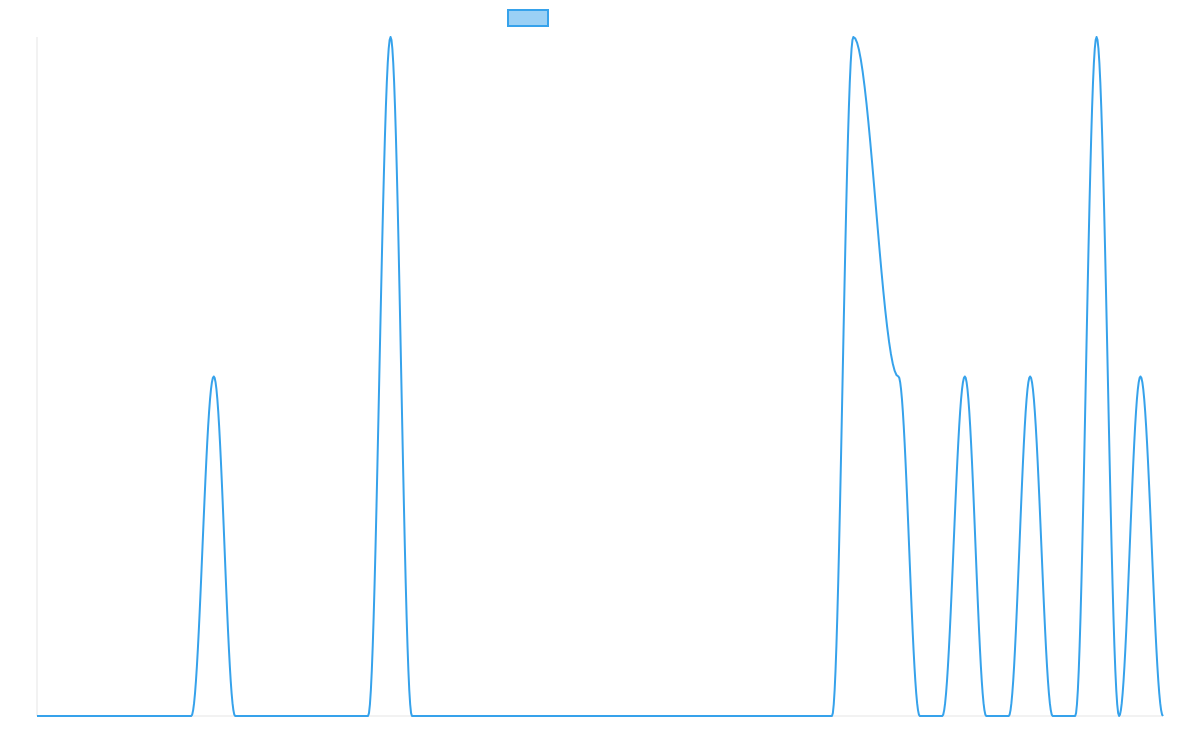 This screenshot has width=1200, height=750. I want to click on legend, so click(528, 18).